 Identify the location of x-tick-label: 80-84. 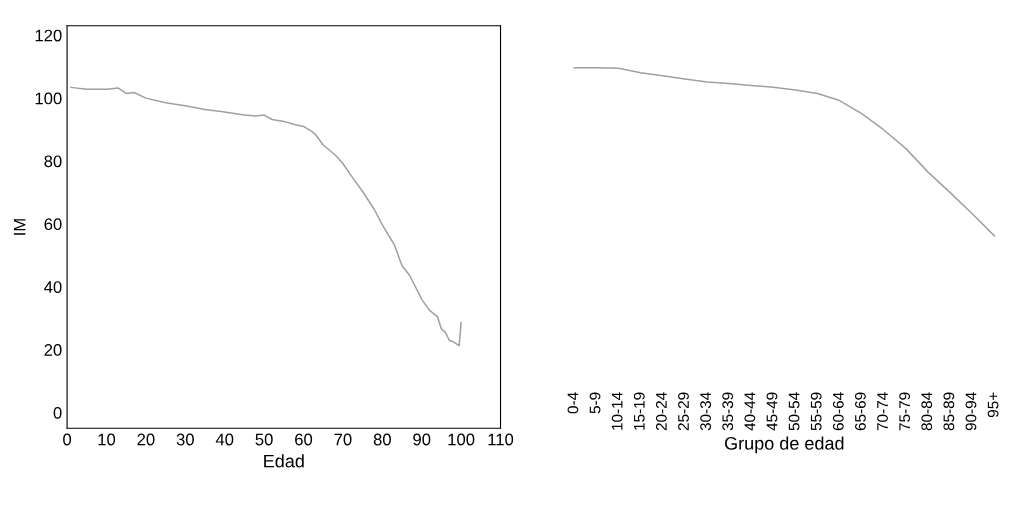
(927, 411).